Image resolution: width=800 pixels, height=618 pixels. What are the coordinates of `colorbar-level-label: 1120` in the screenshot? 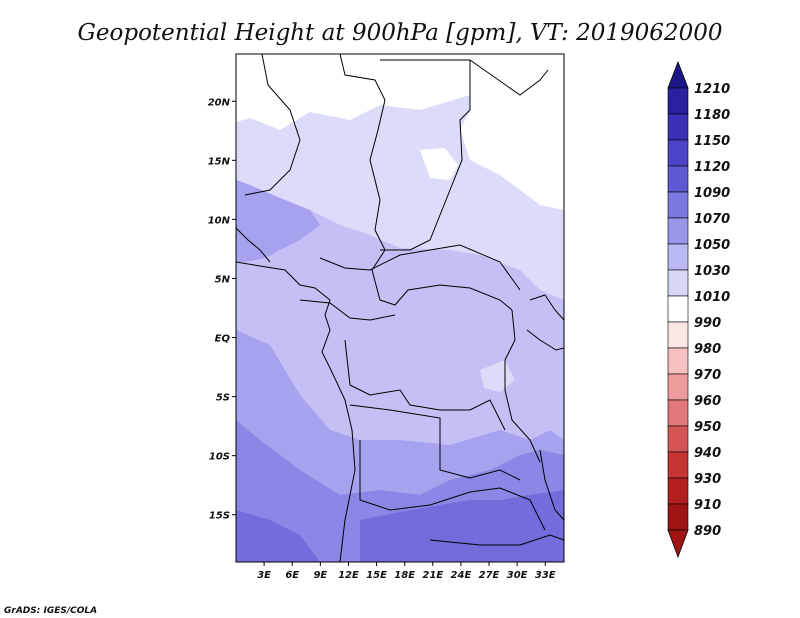 It's located at (712, 167).